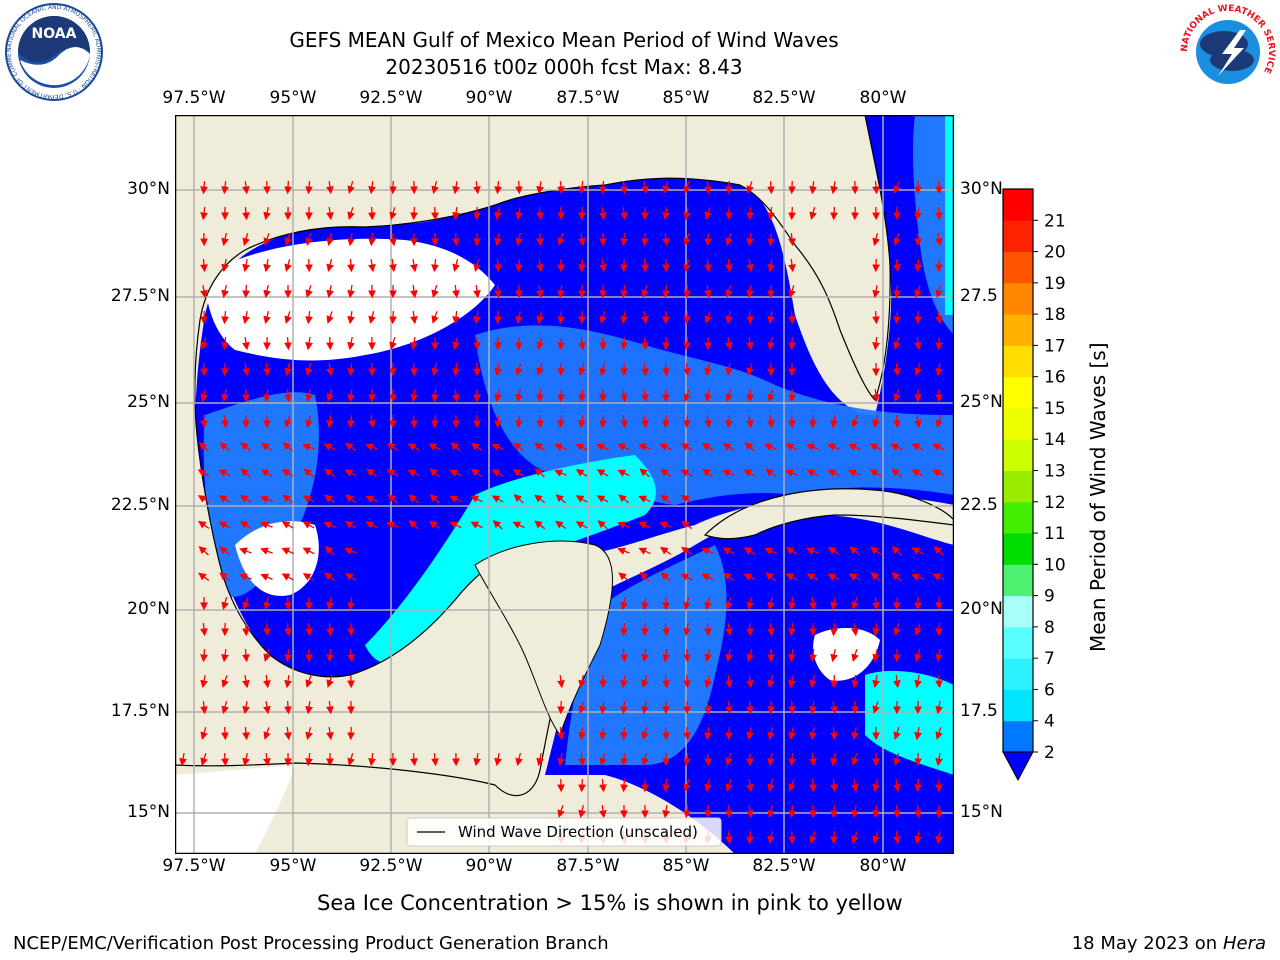 This screenshot has height=960, width=1280. I want to click on footer-date-text: 18 May 2023 on, so click(1144, 943).